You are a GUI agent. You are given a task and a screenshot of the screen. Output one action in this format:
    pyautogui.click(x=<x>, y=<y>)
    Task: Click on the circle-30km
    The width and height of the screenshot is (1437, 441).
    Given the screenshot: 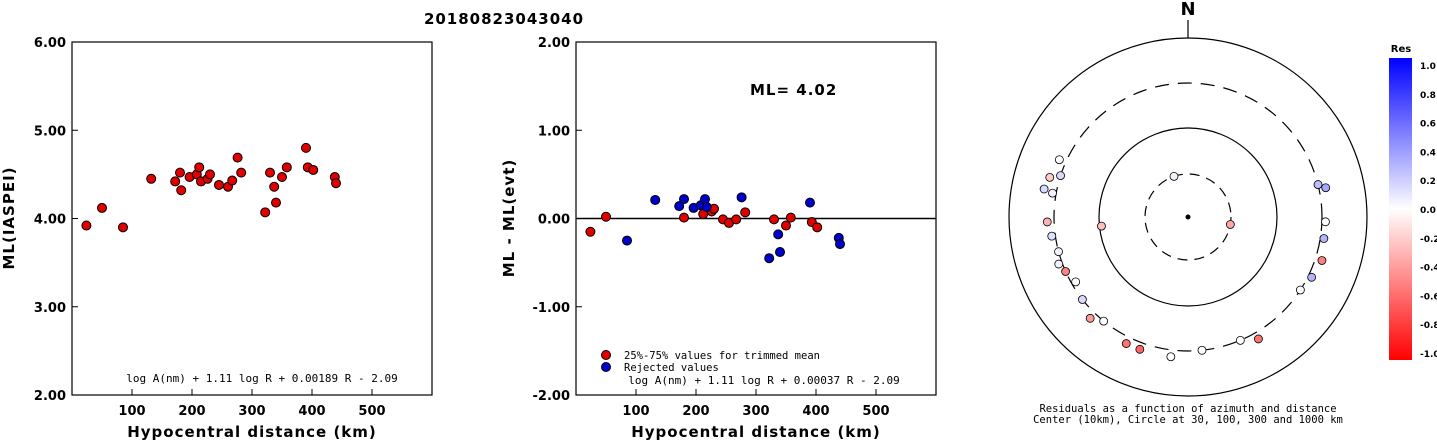 What is the action you would take?
    pyautogui.click(x=1188, y=217)
    